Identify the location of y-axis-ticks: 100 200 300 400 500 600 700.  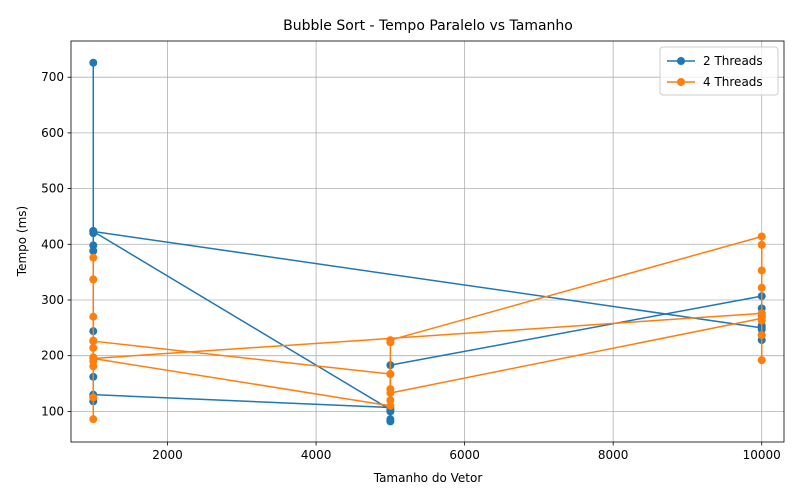
(56, 244).